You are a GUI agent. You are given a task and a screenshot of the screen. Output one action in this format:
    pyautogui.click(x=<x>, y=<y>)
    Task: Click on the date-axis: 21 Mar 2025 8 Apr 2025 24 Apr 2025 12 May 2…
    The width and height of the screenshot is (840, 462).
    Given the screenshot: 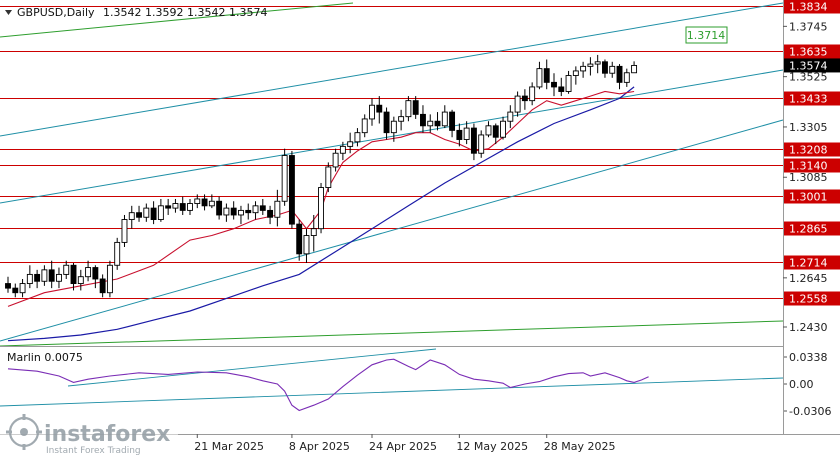 What is the action you would take?
    pyautogui.click(x=404, y=443)
    